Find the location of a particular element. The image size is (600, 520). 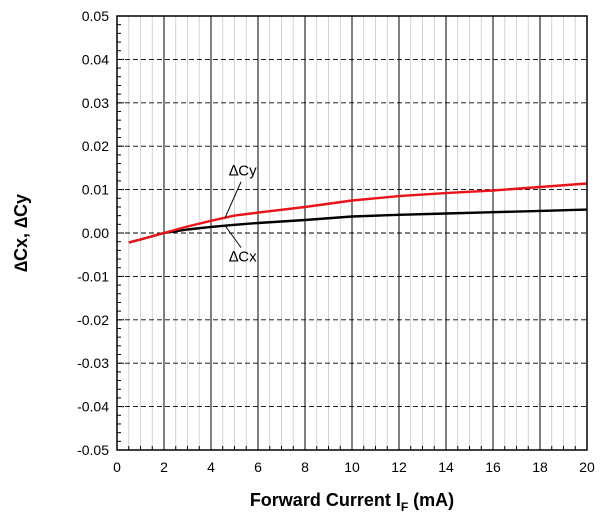

y-tick-label: 0.03 is located at coordinates (95, 103).